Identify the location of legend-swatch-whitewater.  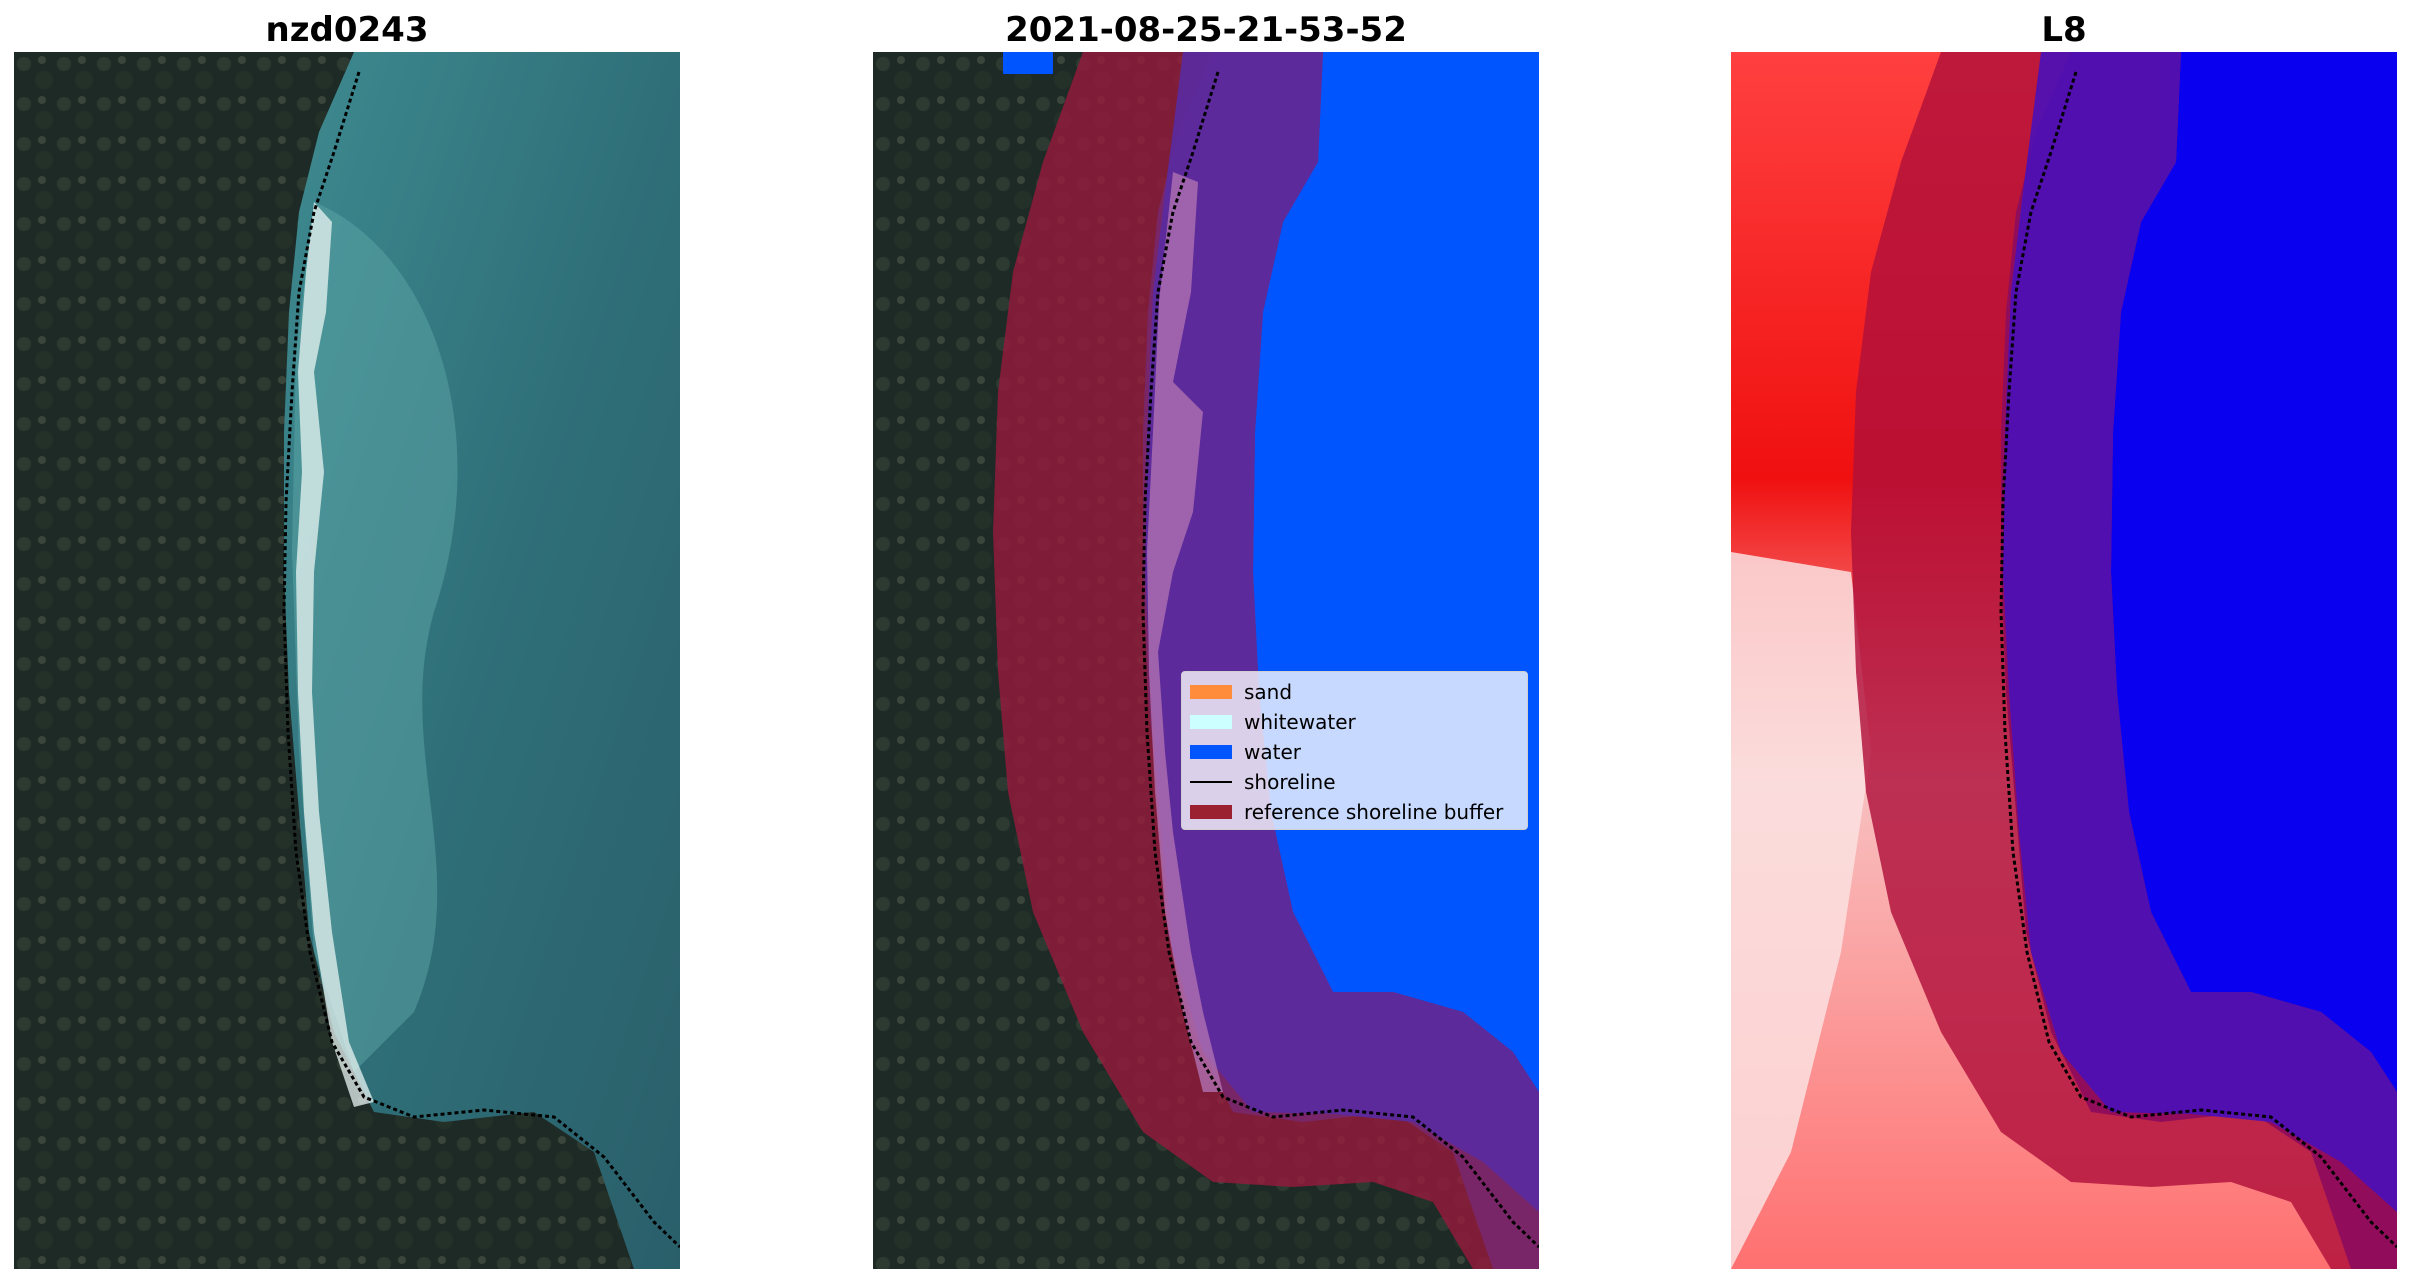
(1211, 722).